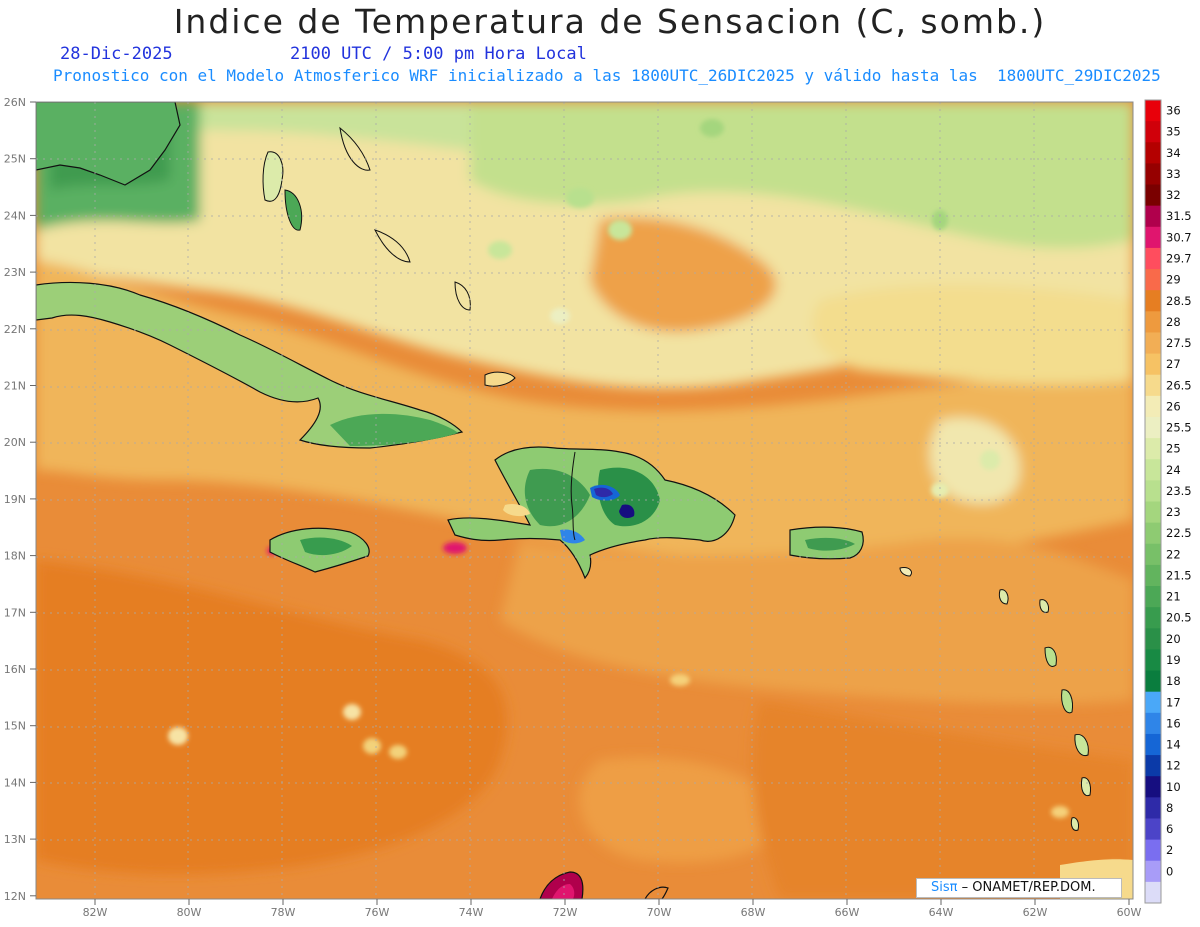 The image size is (1200, 927). Describe the element at coordinates (15, 726) in the screenshot. I see `lat-label: 15N` at that location.